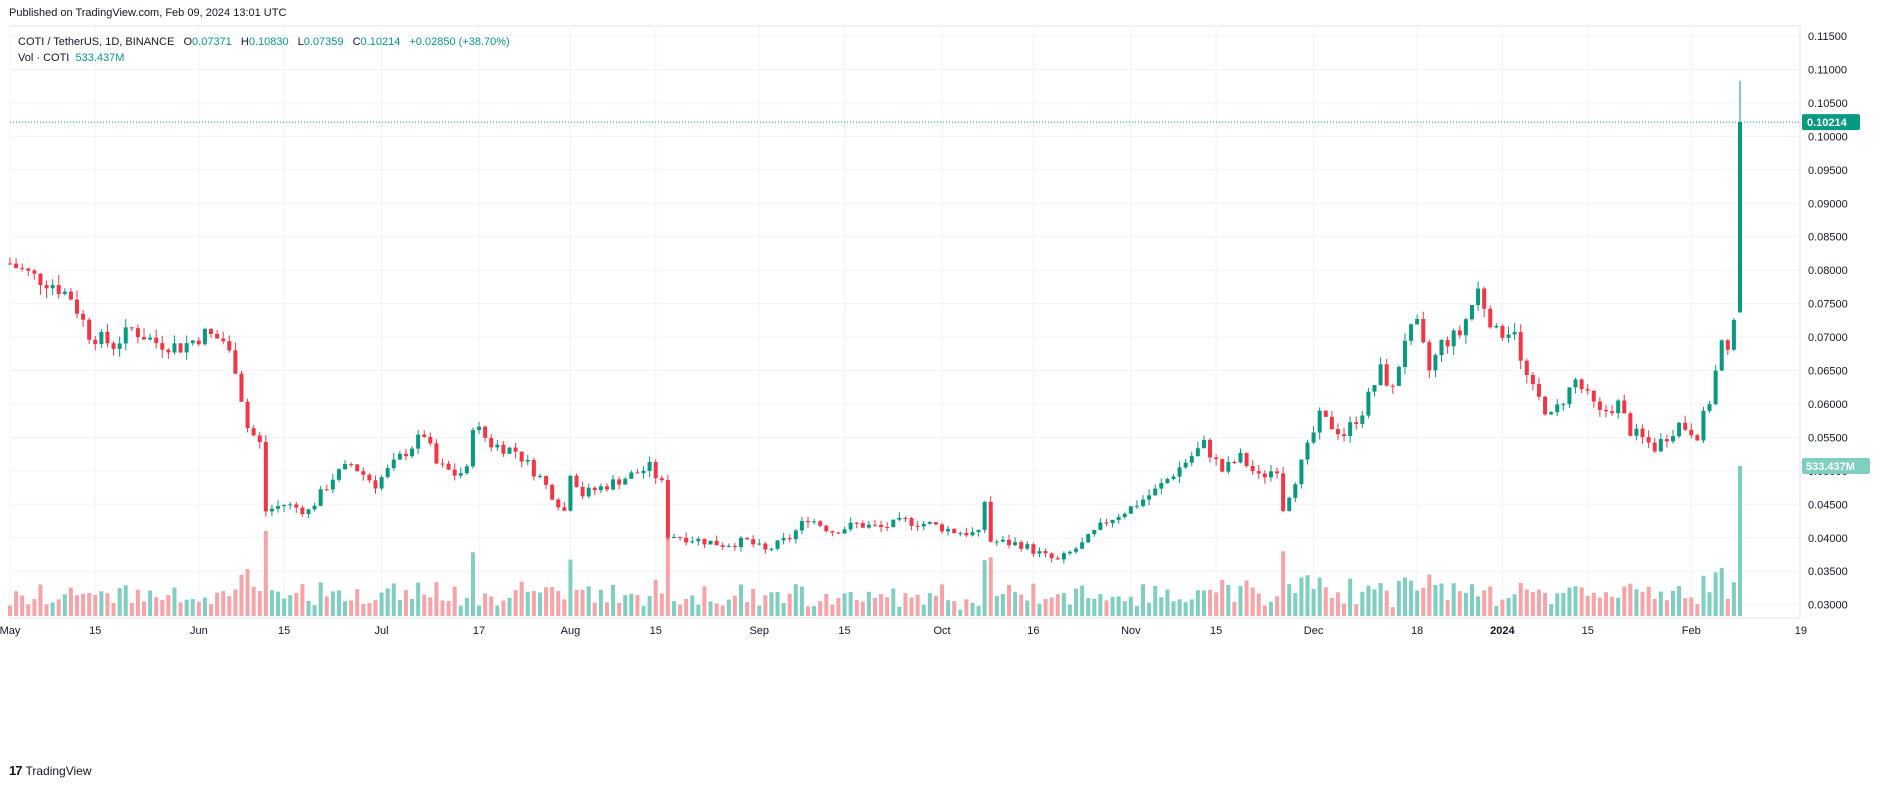 Image resolution: width=1883 pixels, height=788 pixels. Describe the element at coordinates (1836, 466) in the screenshot. I see `last-volume-badge` at that location.